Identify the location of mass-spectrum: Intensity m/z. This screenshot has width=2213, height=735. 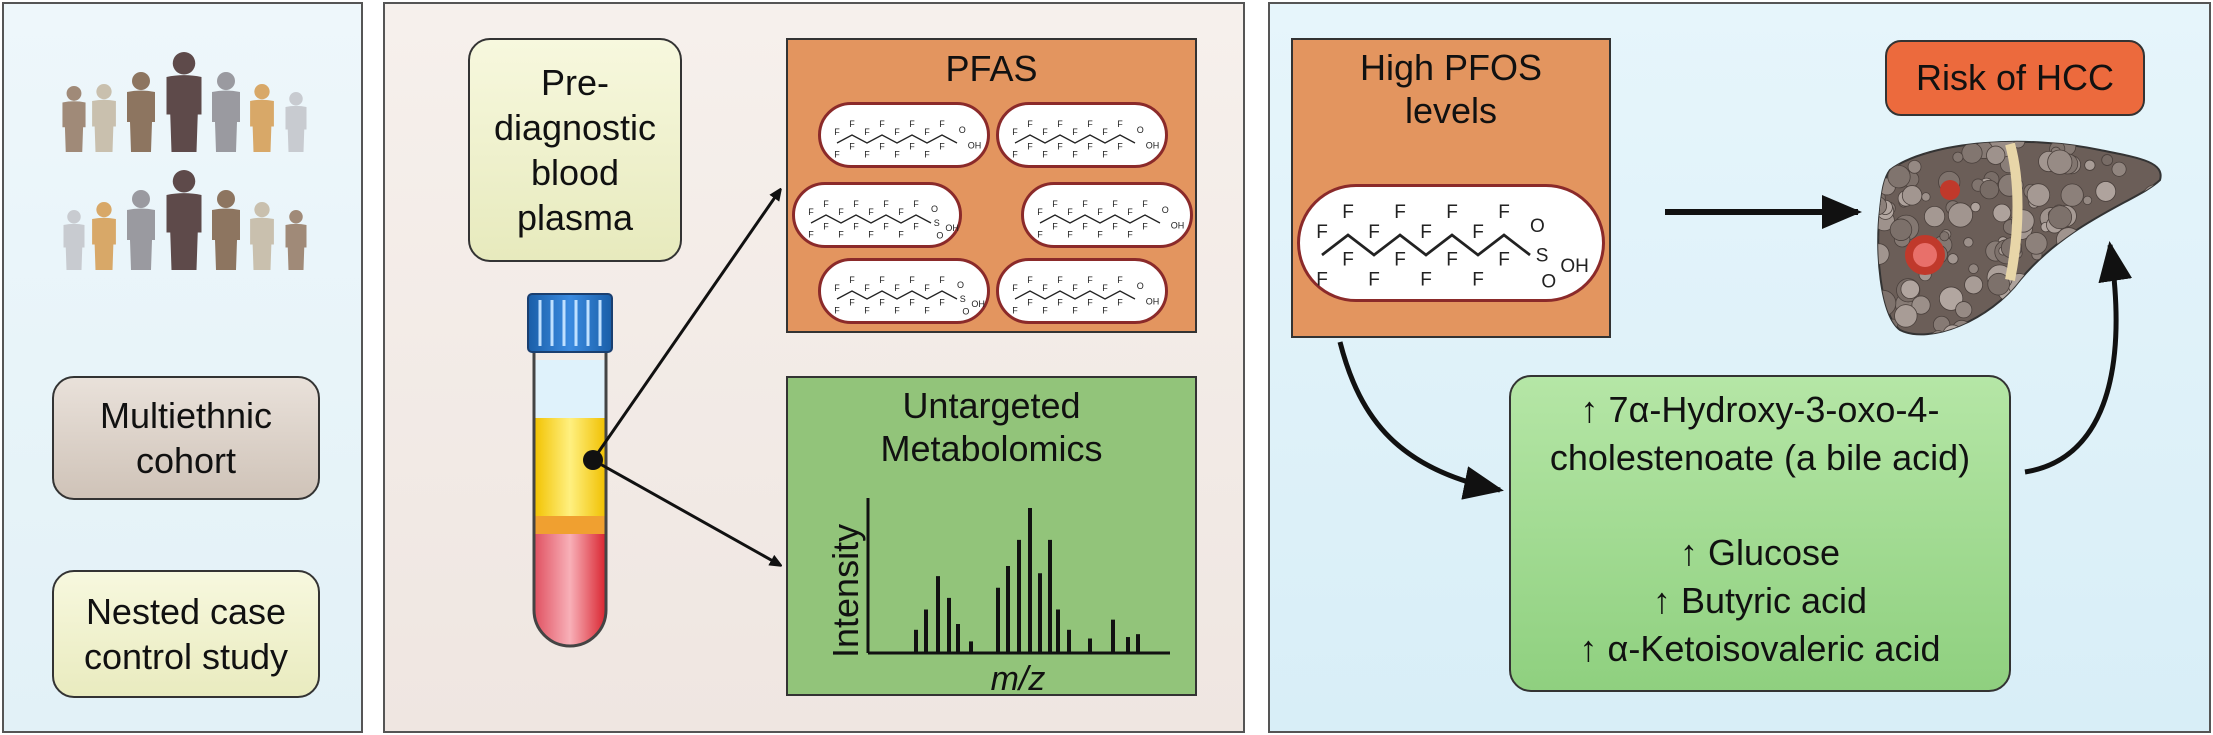
(997, 598).